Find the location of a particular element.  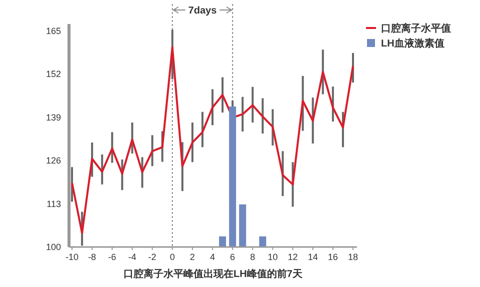

x-tick-label: 6 is located at coordinates (233, 257).